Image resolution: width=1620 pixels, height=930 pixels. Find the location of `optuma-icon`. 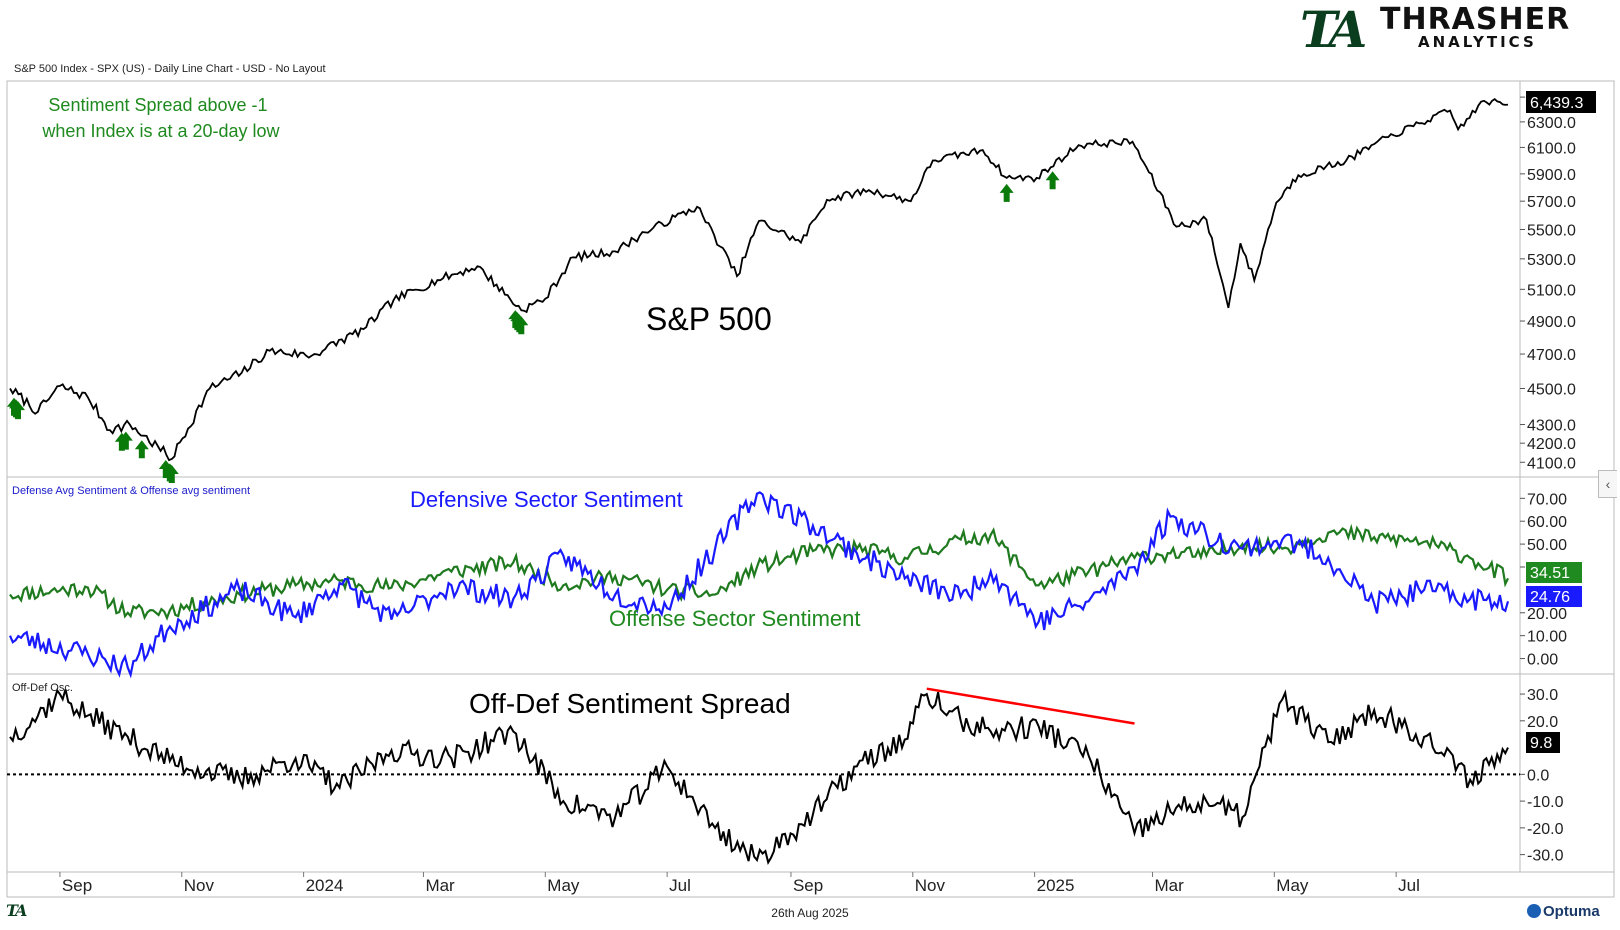

optuma-icon is located at coordinates (1534, 911).